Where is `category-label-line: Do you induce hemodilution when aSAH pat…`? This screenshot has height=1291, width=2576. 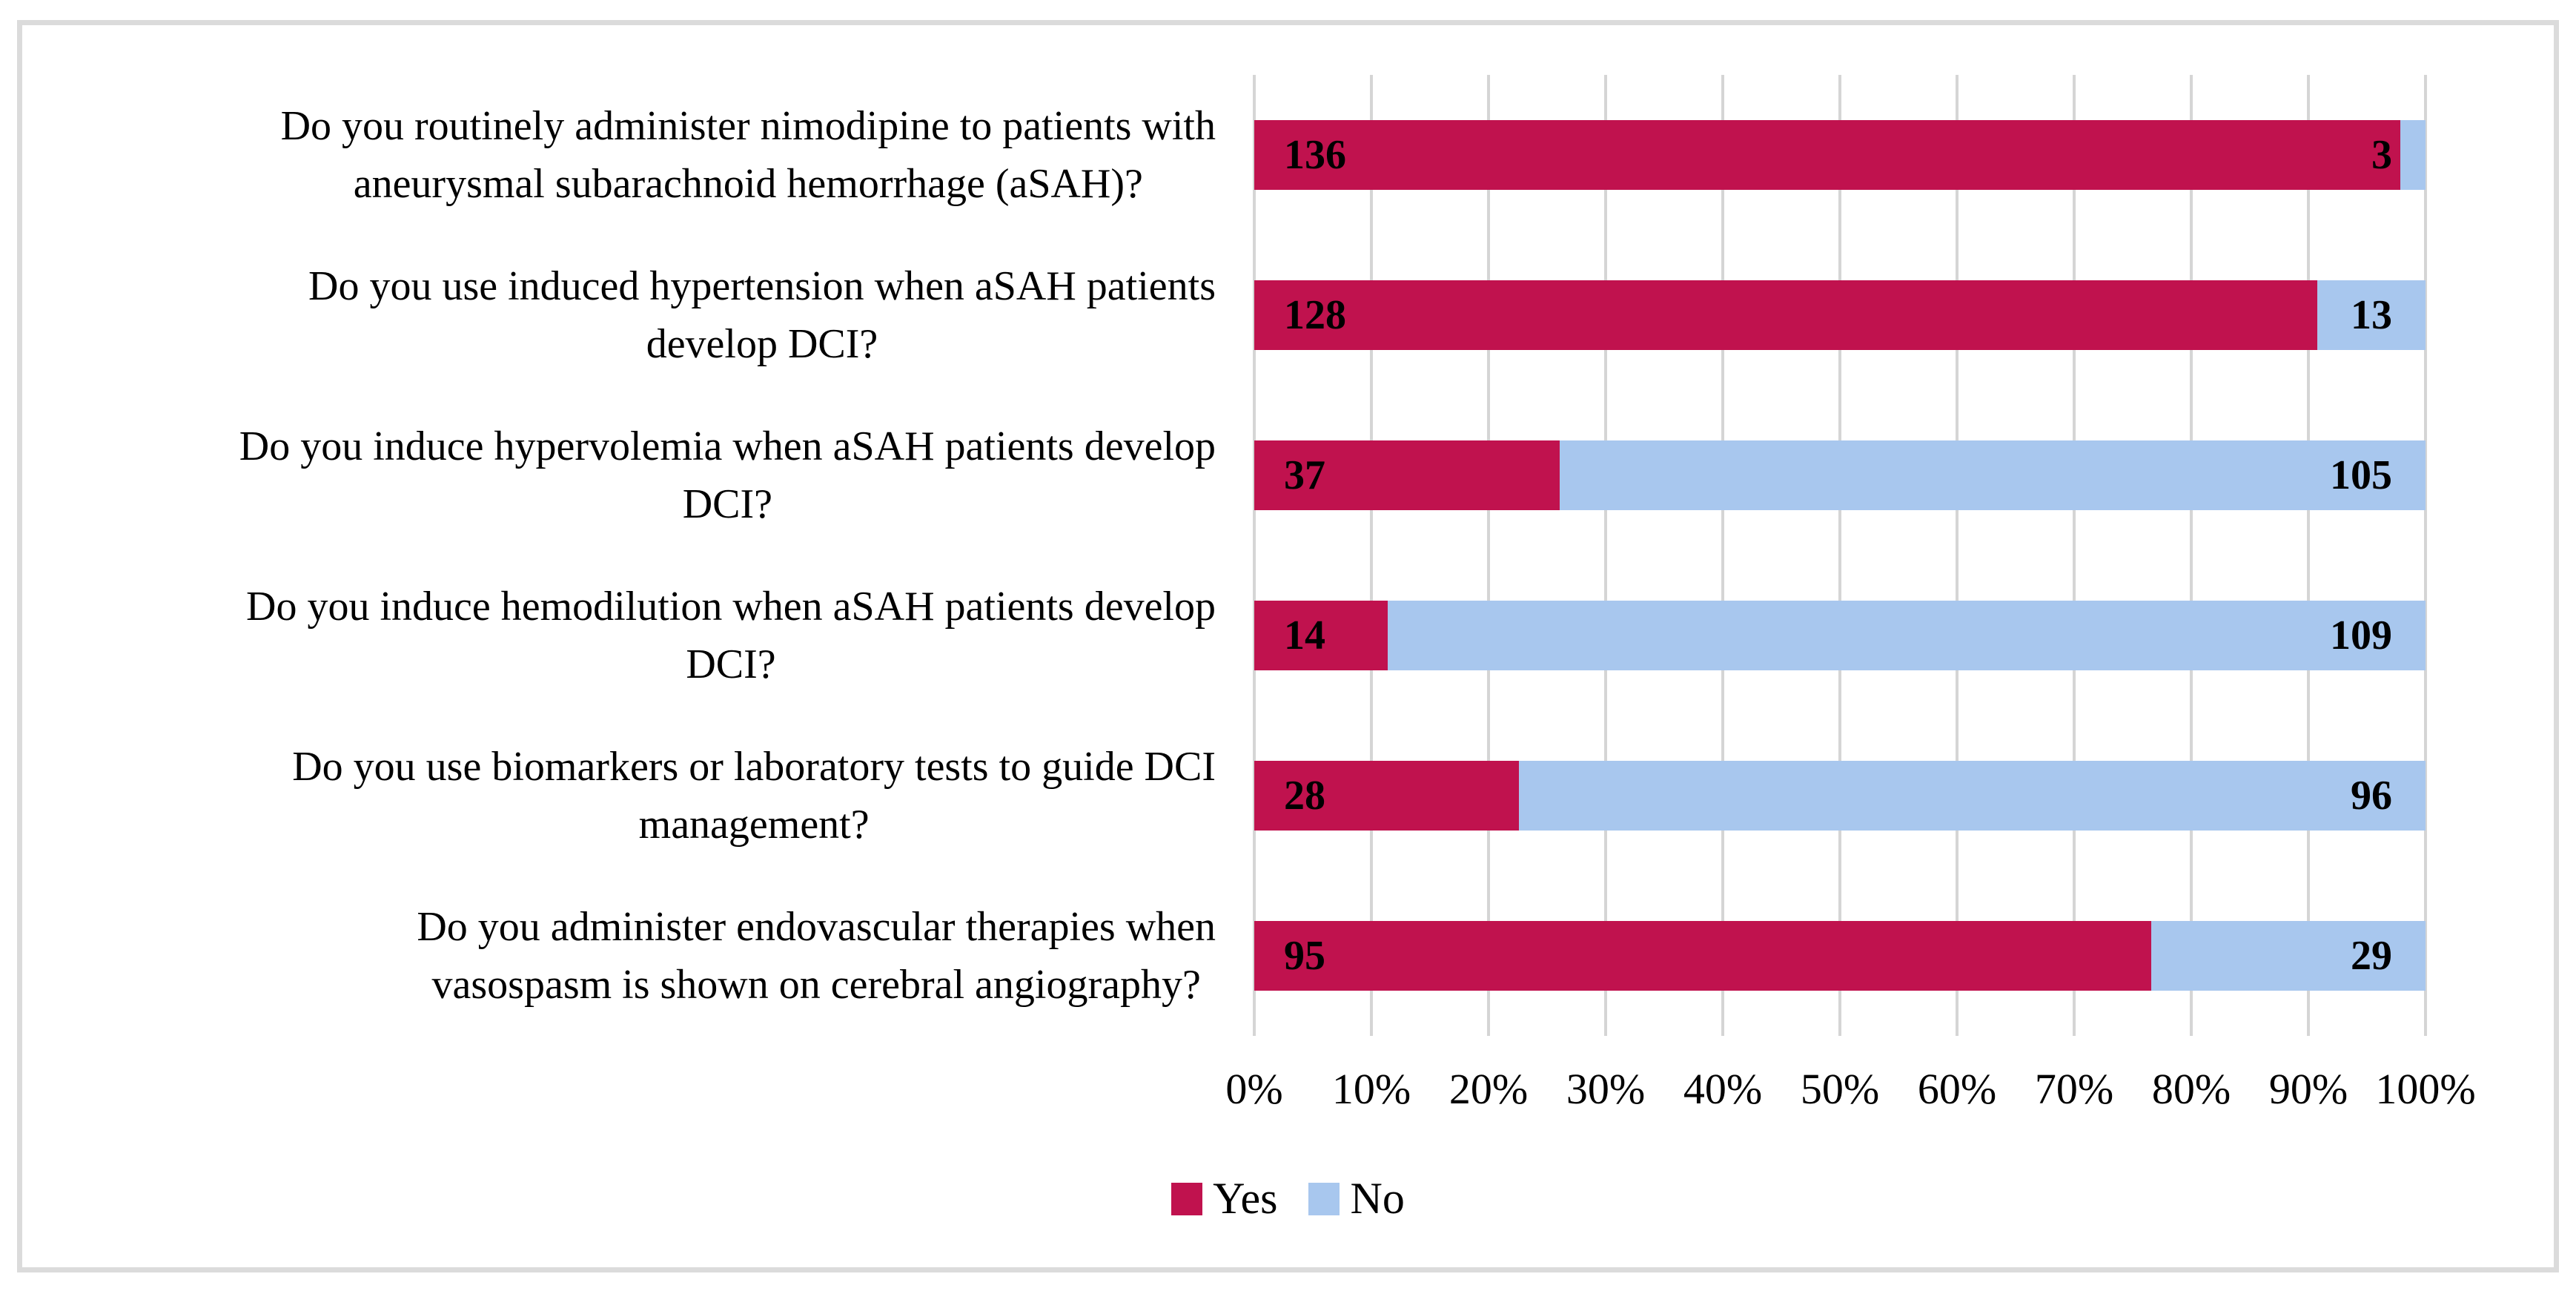 category-label-line: Do you induce hemodilution when aSAH pat… is located at coordinates (731, 607).